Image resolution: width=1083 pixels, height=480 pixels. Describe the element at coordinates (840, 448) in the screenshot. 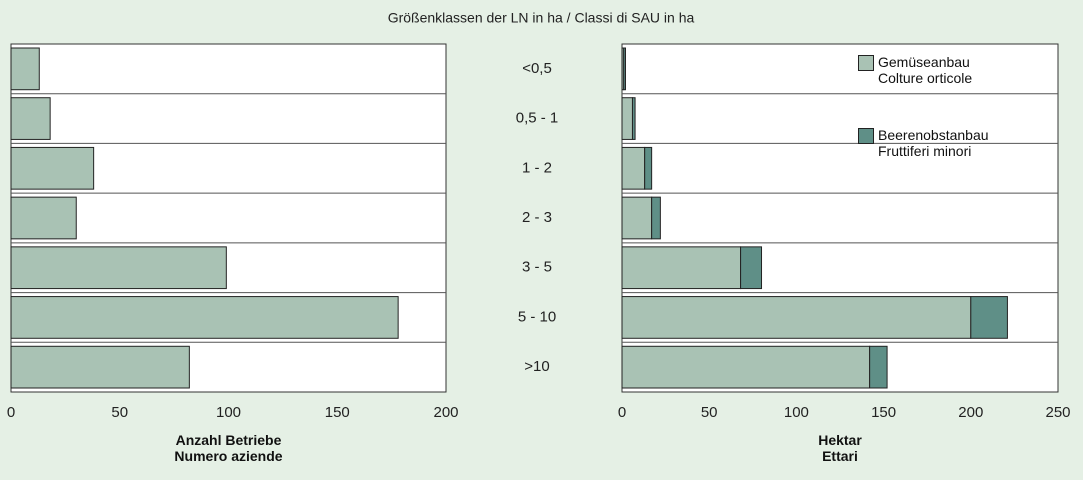

I see `x-axis-label: Hektar Ettari` at that location.